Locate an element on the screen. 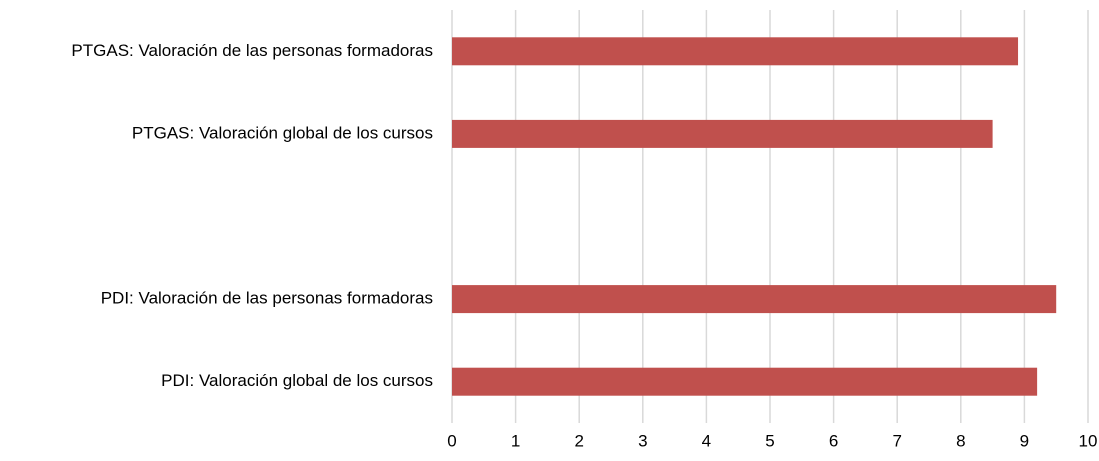 This screenshot has height=461, width=1099. x-tick-label: 0 is located at coordinates (451, 440).